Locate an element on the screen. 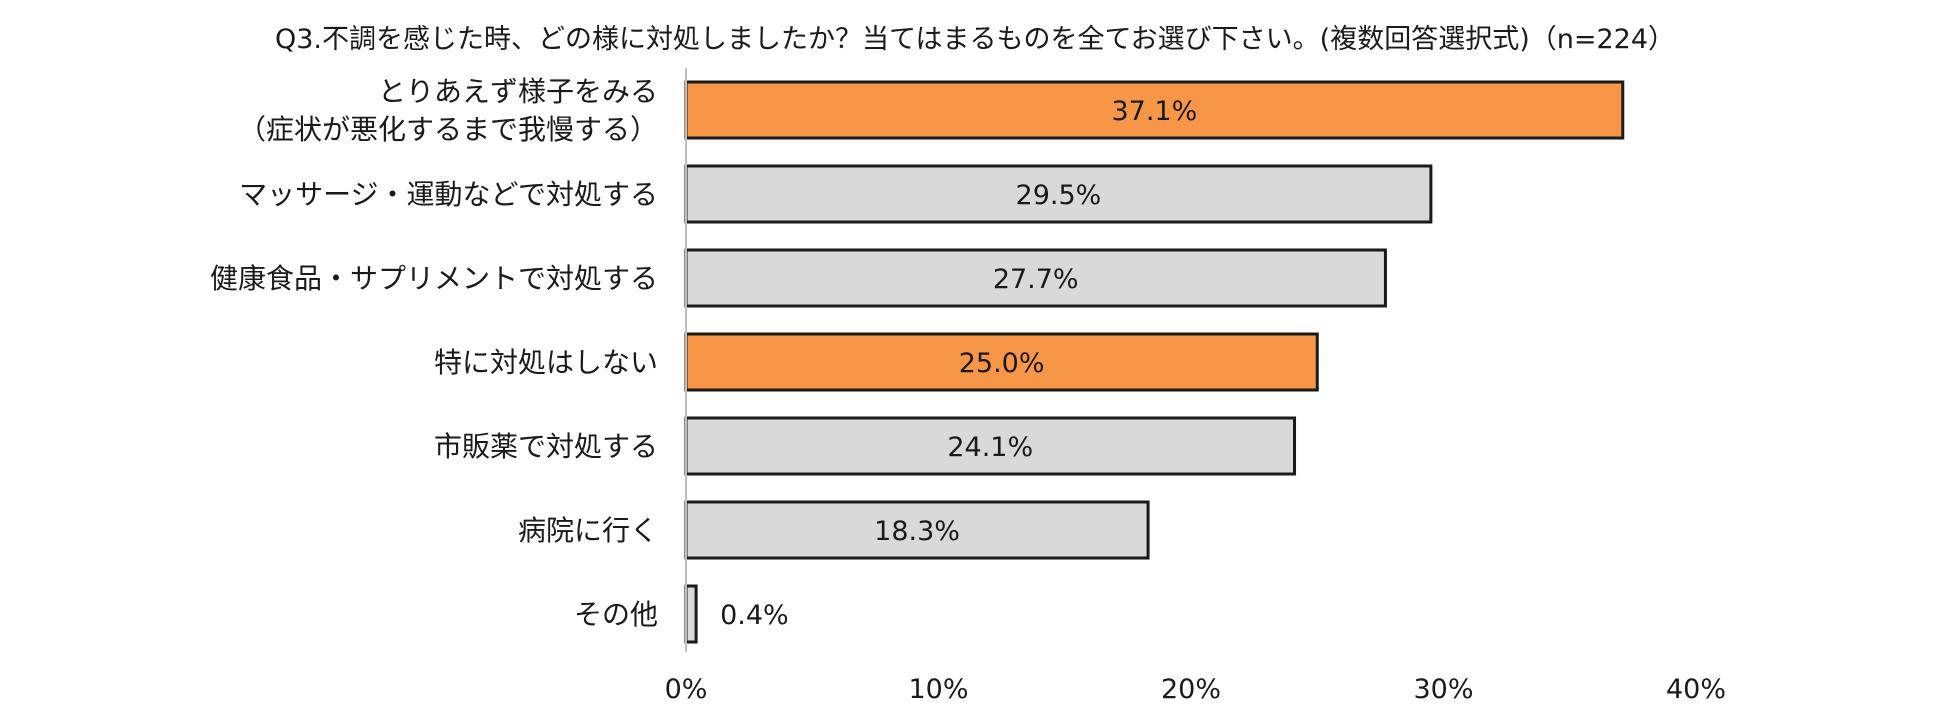  value-label-5: 18.3% is located at coordinates (917, 531).